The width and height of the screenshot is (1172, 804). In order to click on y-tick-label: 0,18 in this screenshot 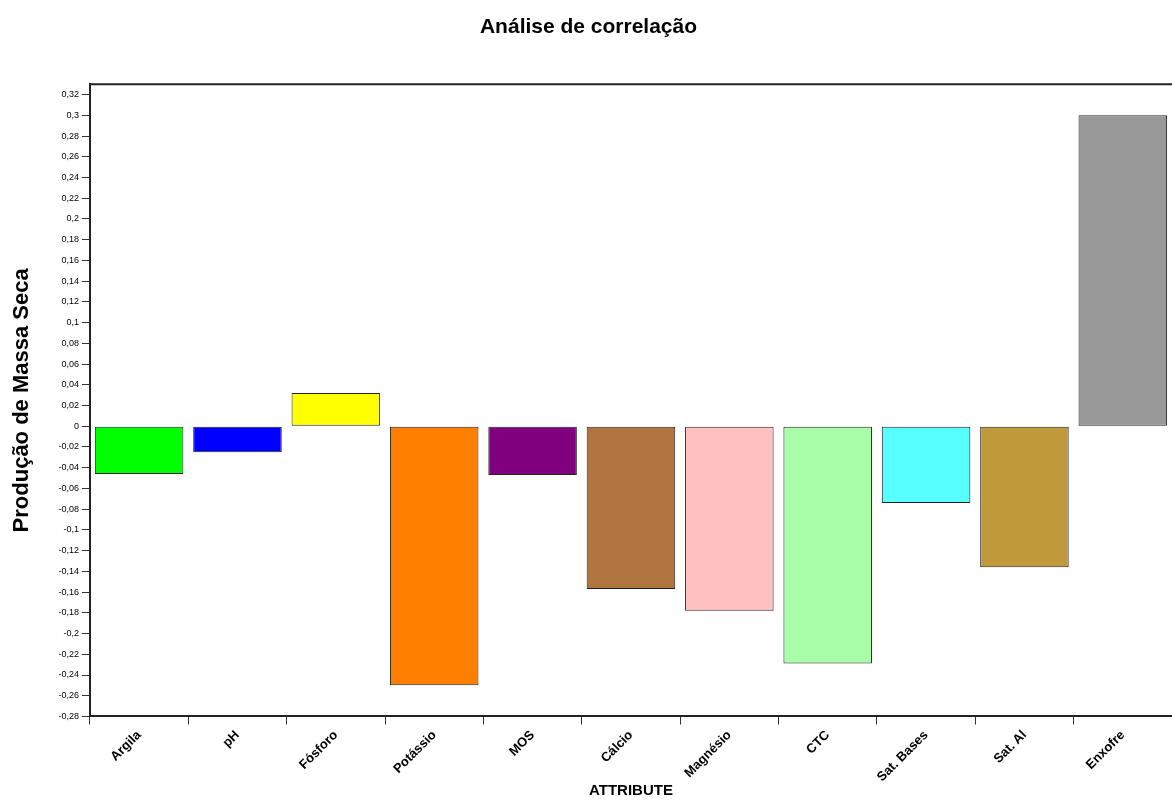, I will do `click(70, 239)`.